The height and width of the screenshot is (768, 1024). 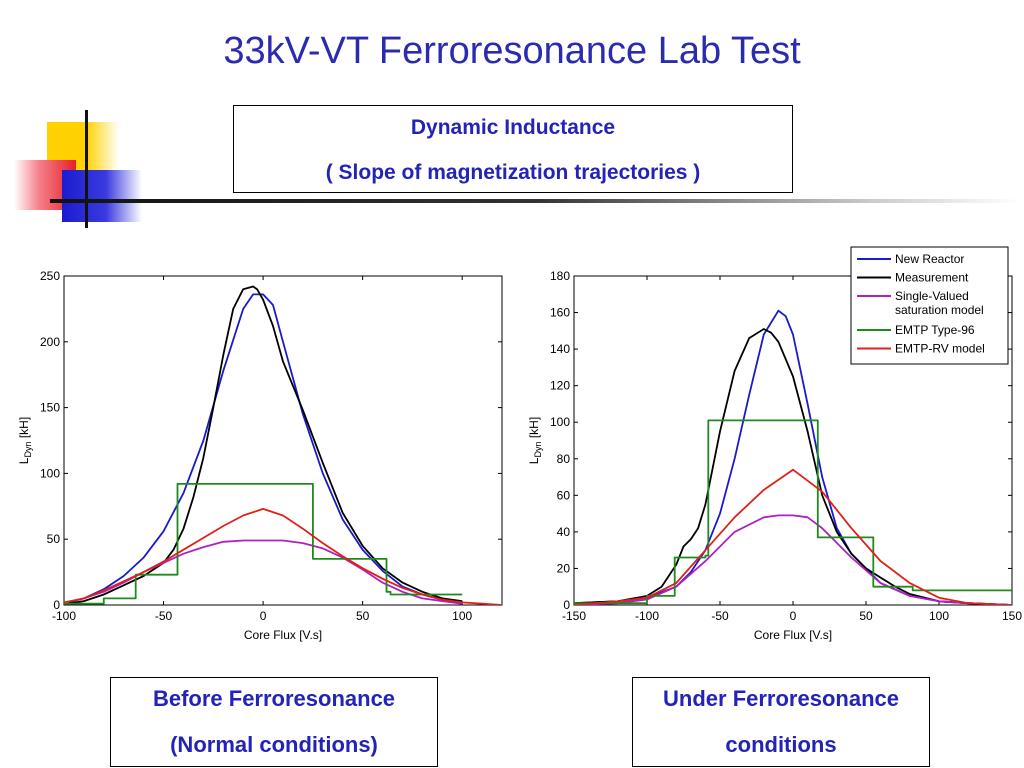 What do you see at coordinates (939, 310) in the screenshot?
I see `legend-label-single-valued-saturation-model: saturation model` at bounding box center [939, 310].